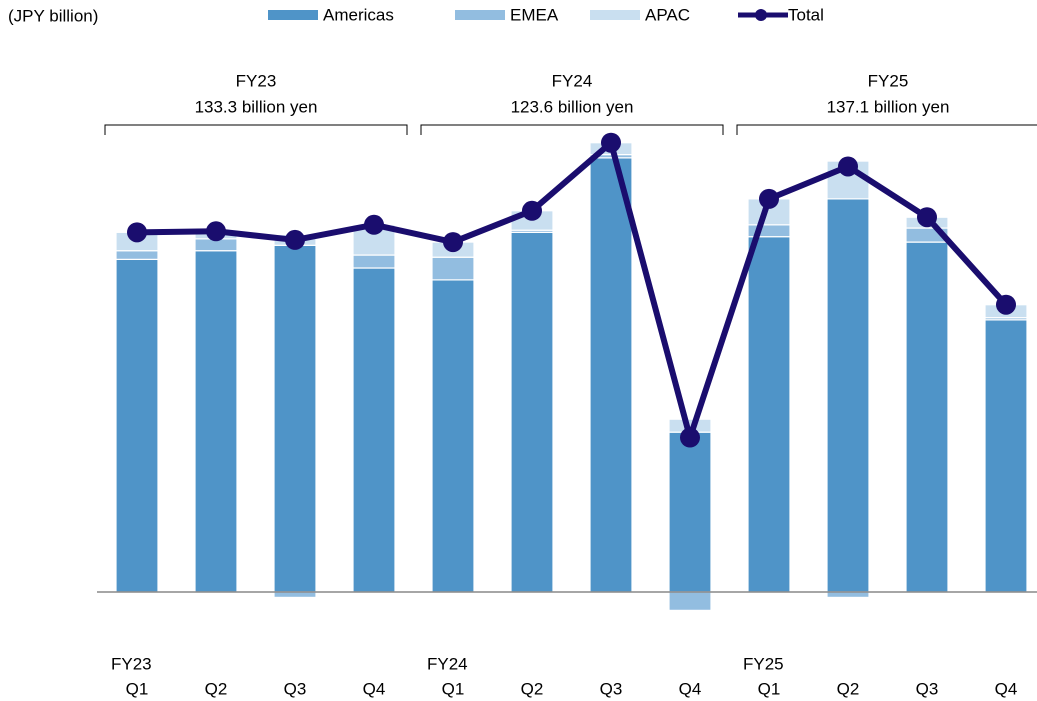 The image size is (1037, 701). Describe the element at coordinates (256, 80) in the screenshot. I see `group-label: FY23` at that location.